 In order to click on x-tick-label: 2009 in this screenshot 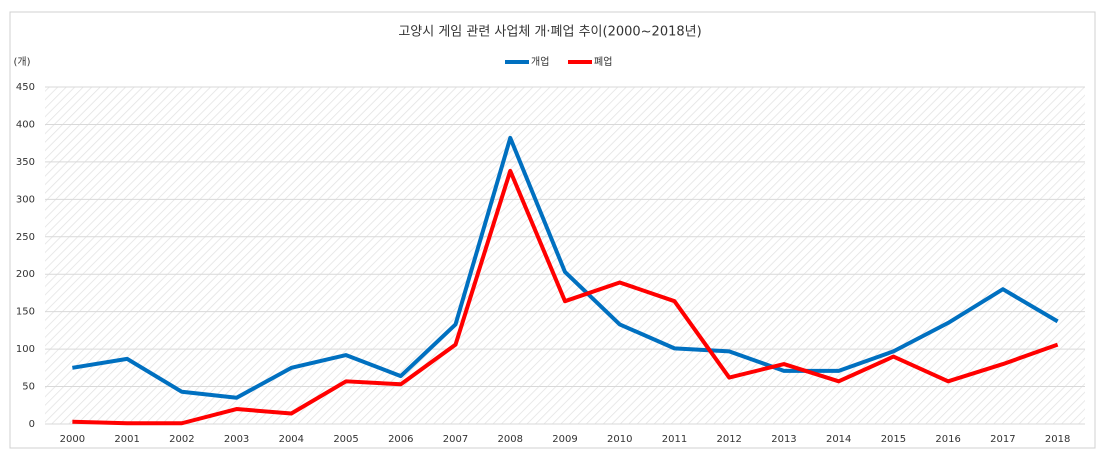, I will do `click(564, 439)`.